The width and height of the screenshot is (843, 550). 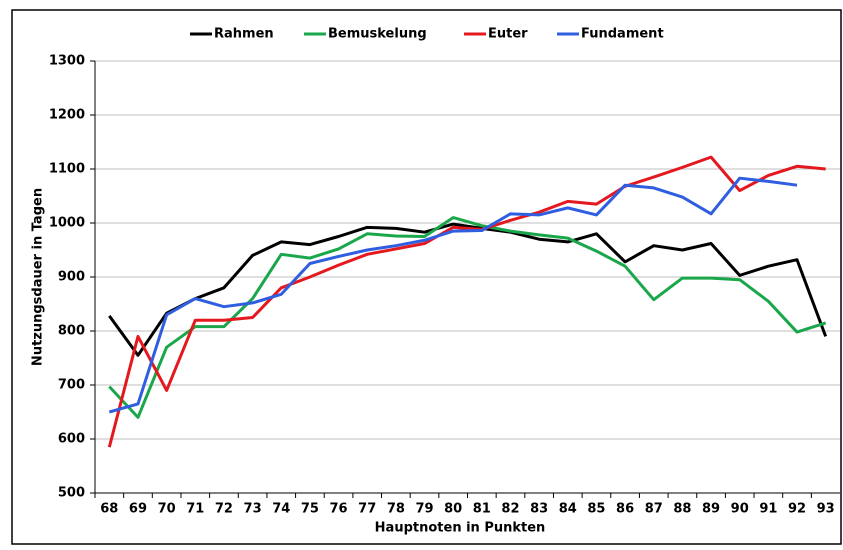 What do you see at coordinates (195, 509) in the screenshot?
I see `x-tick-label: 71` at bounding box center [195, 509].